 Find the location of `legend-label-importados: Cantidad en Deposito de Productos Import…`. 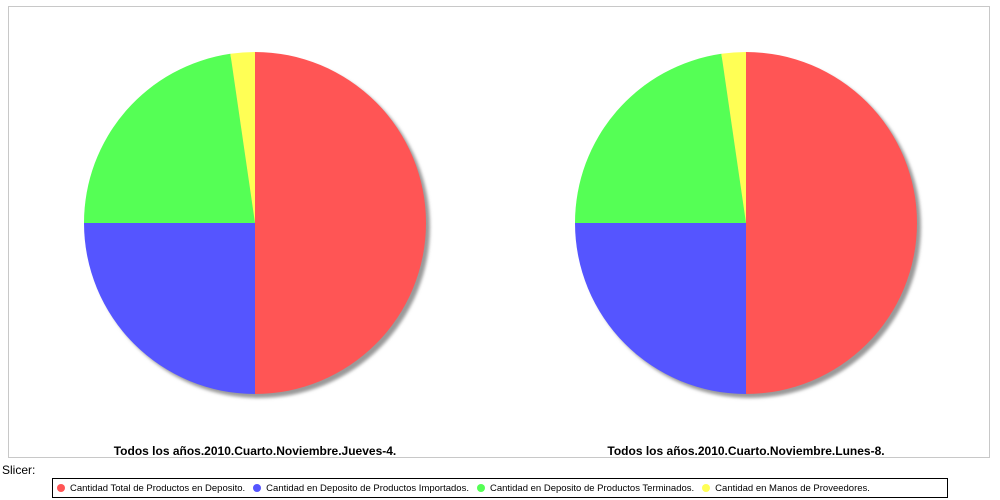

legend-label-importados: Cantidad en Deposito de Productos Import… is located at coordinates (367, 488).